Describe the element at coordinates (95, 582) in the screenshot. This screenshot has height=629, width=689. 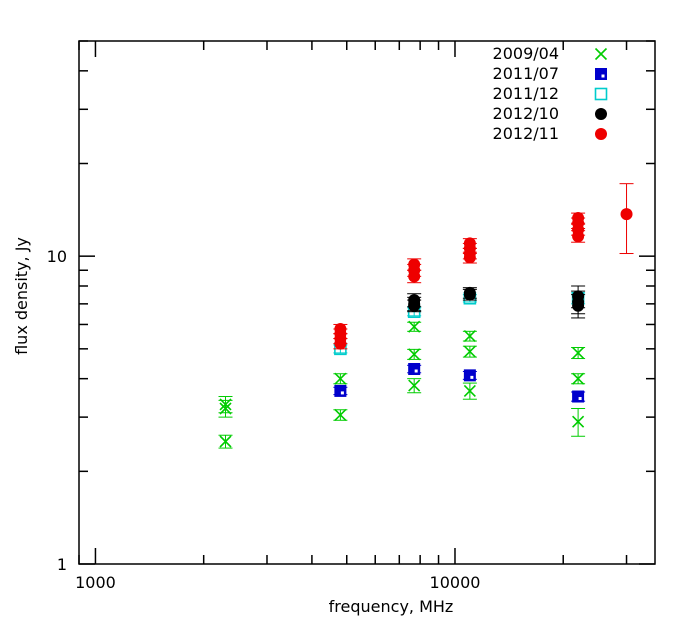
I see `x-tick-label: 1000` at that location.